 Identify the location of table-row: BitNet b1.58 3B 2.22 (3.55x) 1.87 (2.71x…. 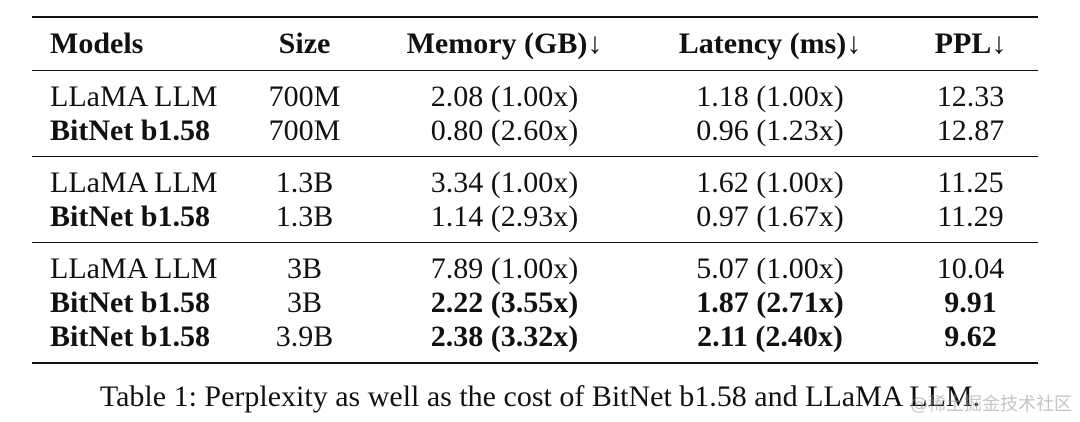
(535, 303).